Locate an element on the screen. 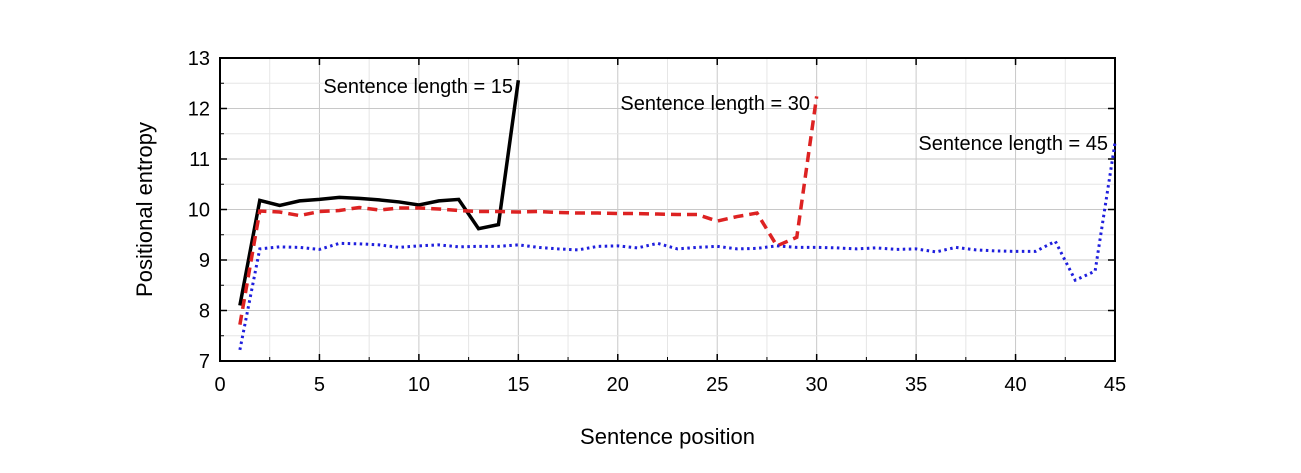 Image resolution: width=1301 pixels, height=473 pixels. annotation-length-30: Sentence length = 30 is located at coordinates (715, 104).